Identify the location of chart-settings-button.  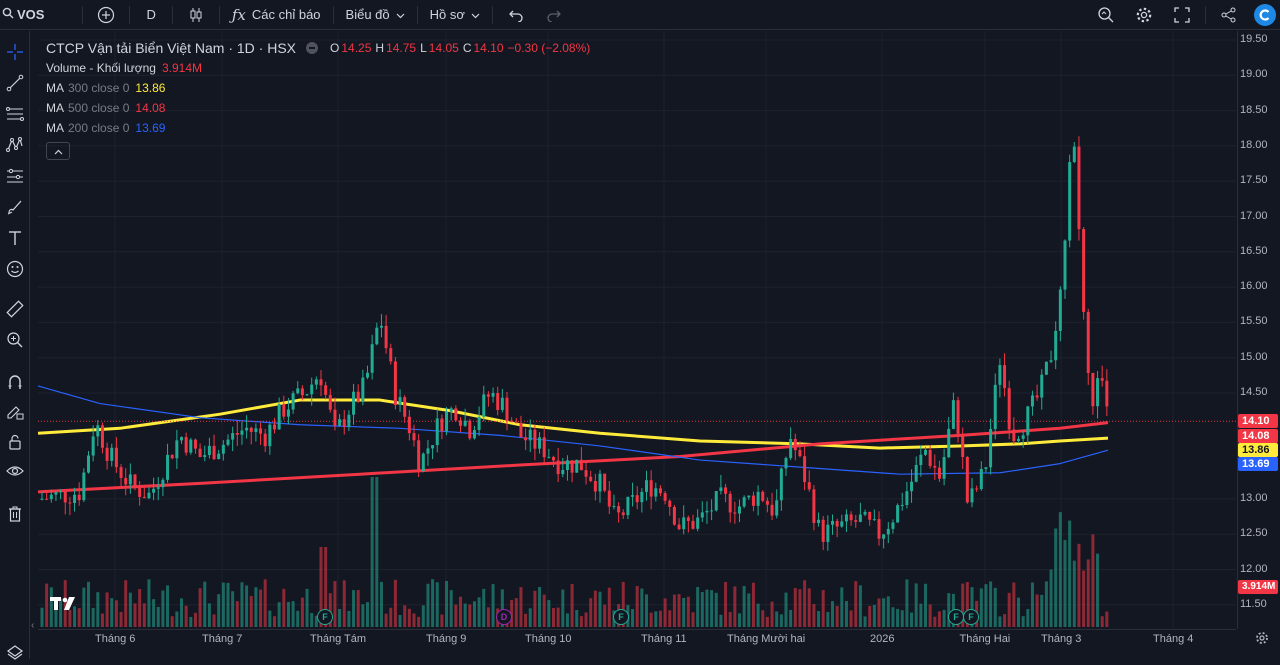
(1263, 639).